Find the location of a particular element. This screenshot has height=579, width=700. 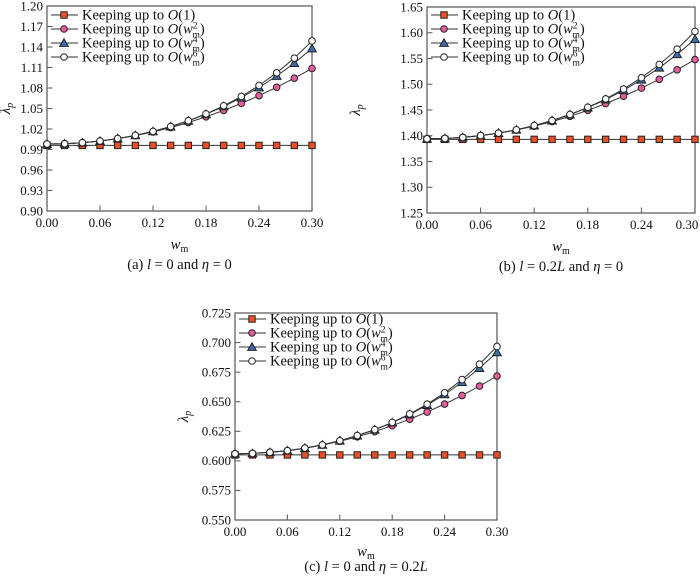

y-tick-label: 1.11 is located at coordinates (32, 67).